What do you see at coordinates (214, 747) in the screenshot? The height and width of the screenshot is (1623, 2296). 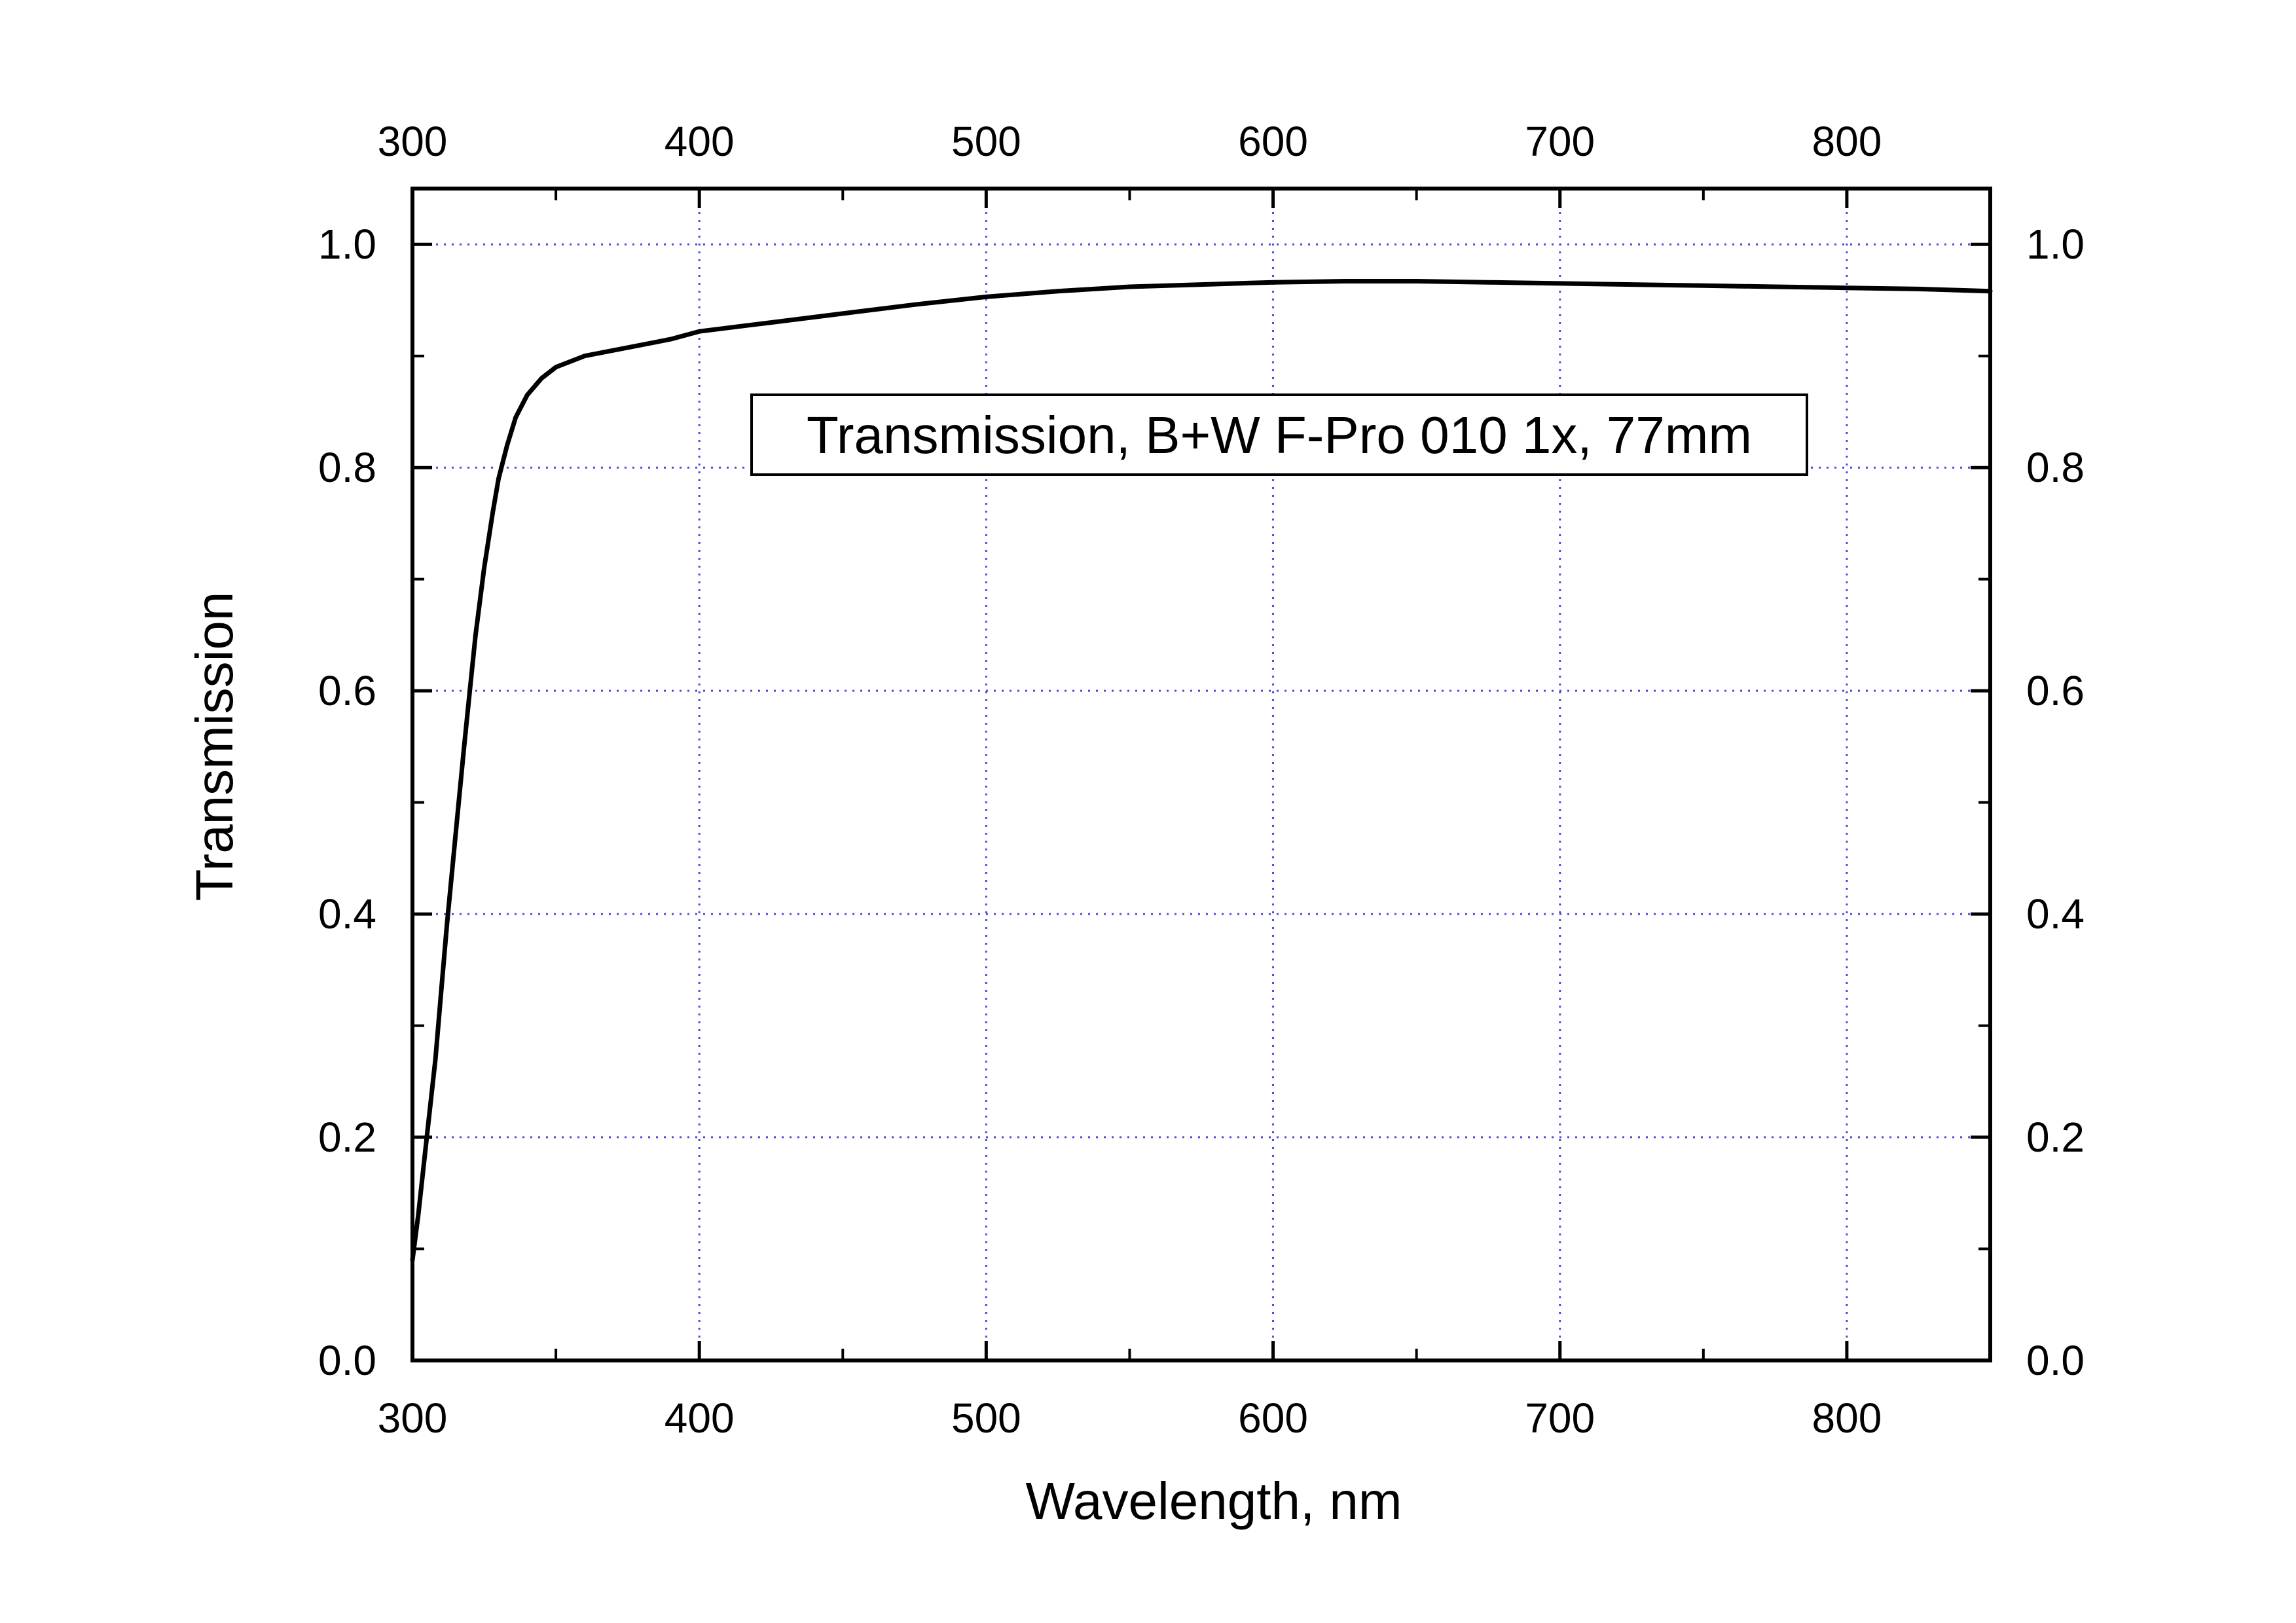 I see `y-axis-title: Transmission` at bounding box center [214, 747].